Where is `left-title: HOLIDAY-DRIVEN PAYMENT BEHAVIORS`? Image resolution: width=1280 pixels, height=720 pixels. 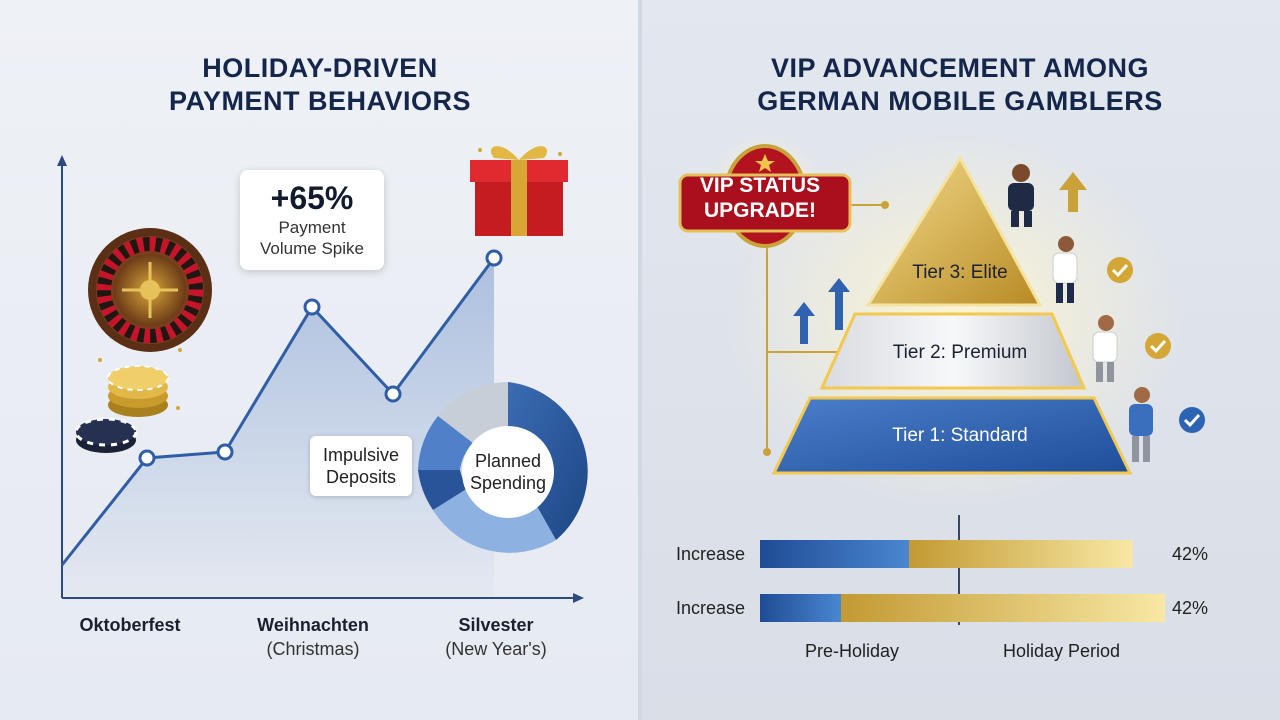 left-title: HOLIDAY-DRIVEN PAYMENT BEHAVIORS is located at coordinates (320, 85).